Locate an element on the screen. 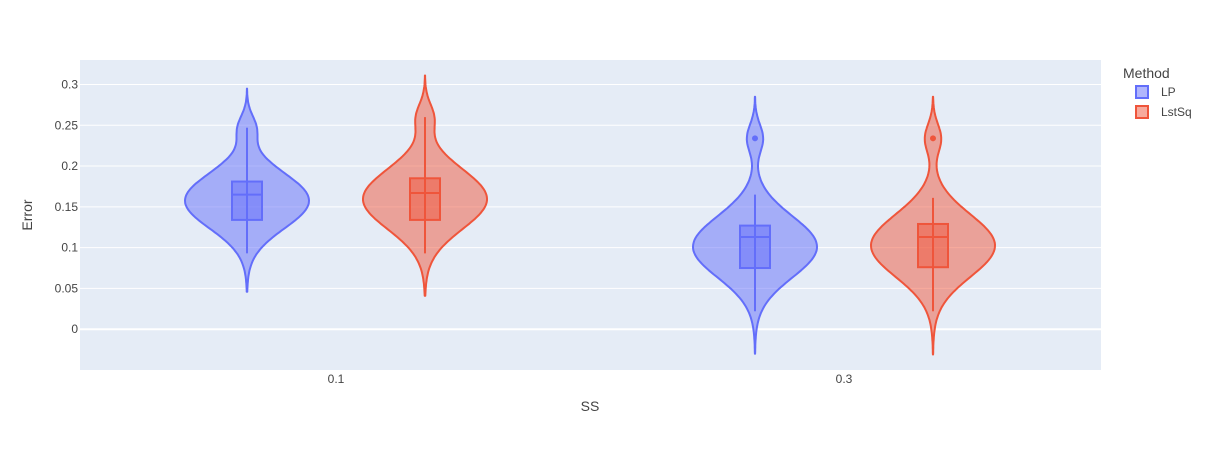  y-tick-label: 0.15 is located at coordinates (67, 207).